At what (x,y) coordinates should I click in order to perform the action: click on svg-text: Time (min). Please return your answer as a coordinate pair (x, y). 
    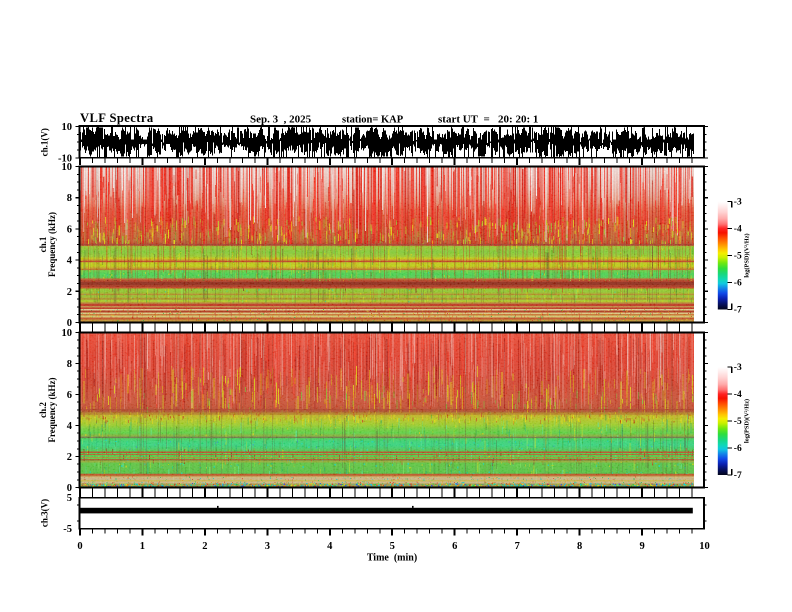
    Looking at the image, I should click on (392, 558).